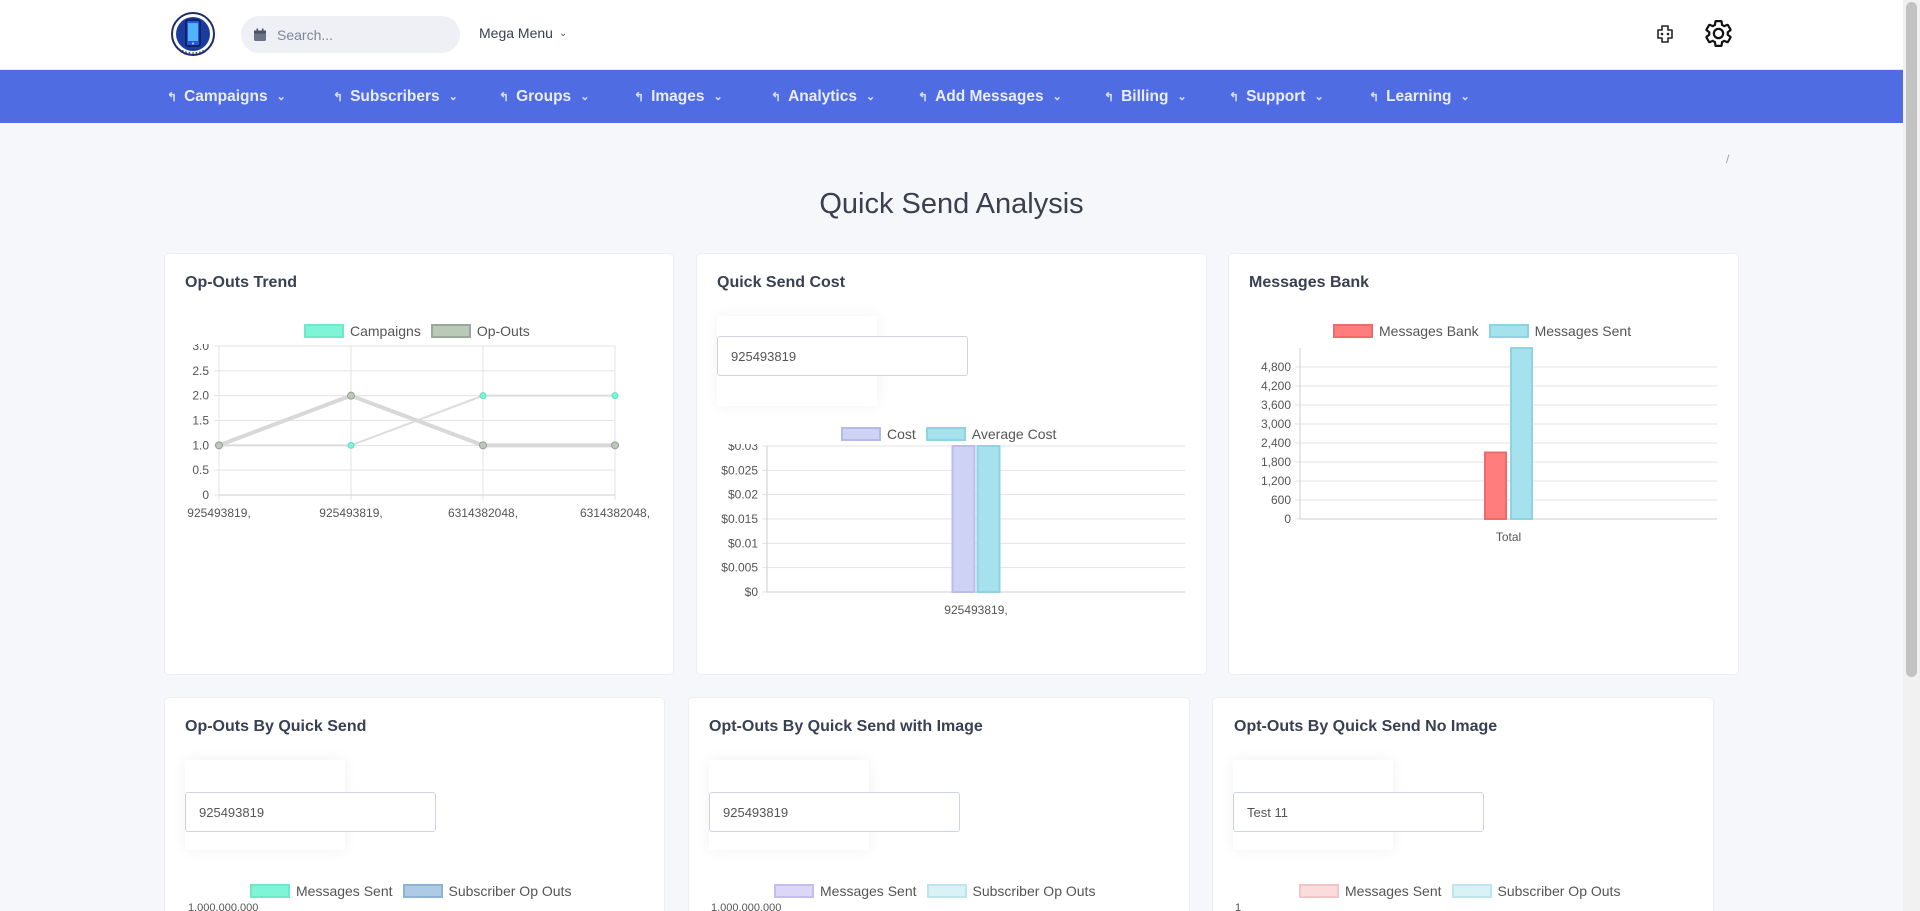  Describe the element at coordinates (205, 495) in the screenshot. I see `y-tick-label: 0` at that location.